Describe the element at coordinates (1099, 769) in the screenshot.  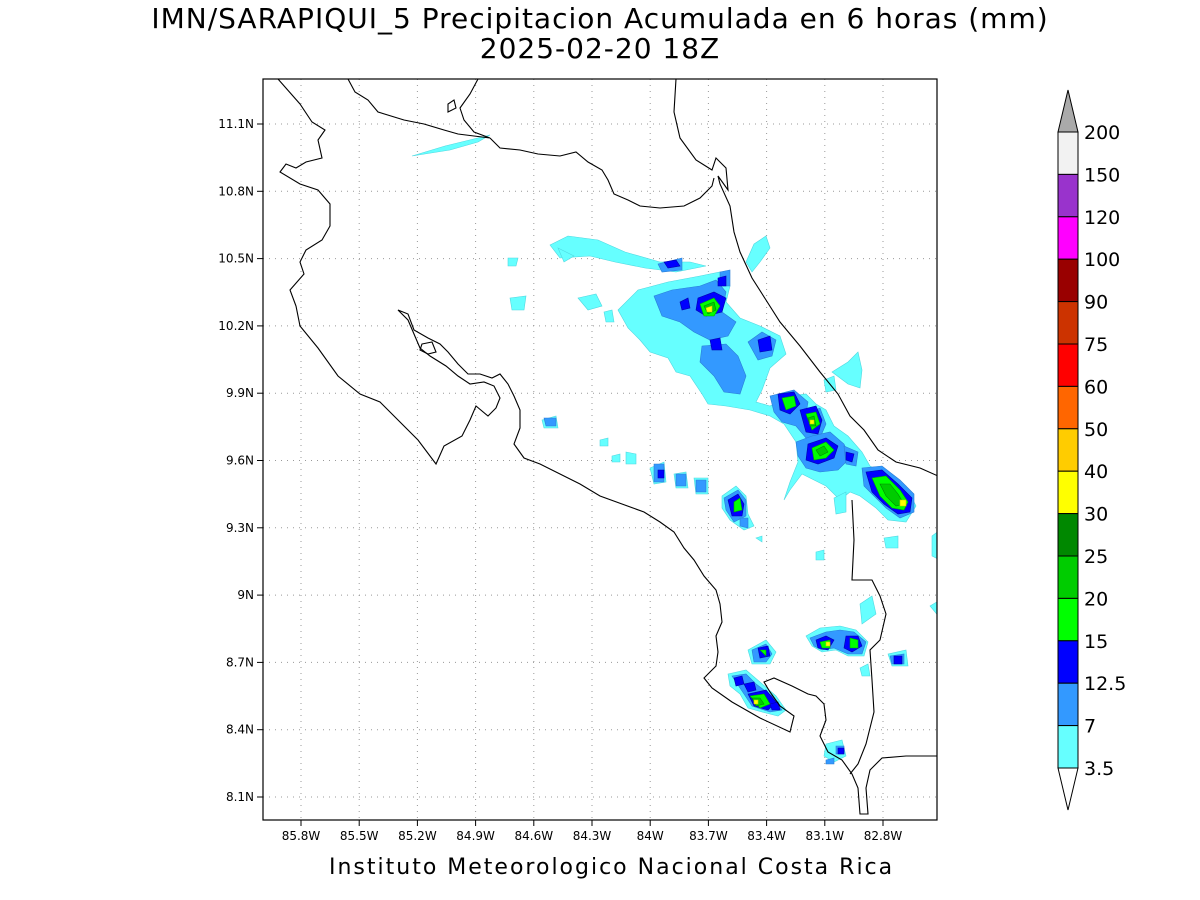
I see `colorbar-label: 3.5` at that location.